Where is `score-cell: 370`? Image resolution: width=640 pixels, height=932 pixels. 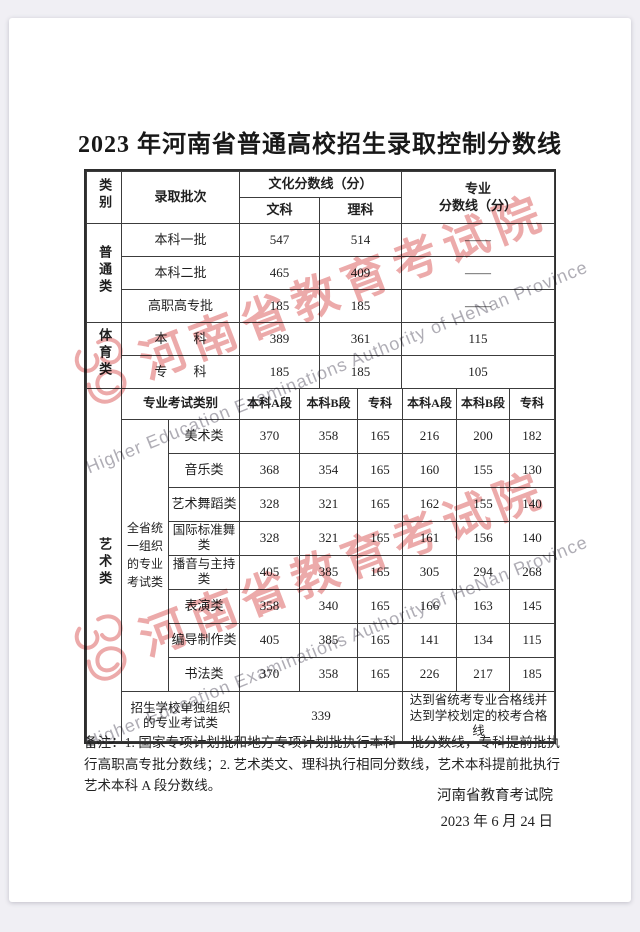 score-cell: 370 is located at coordinates (270, 436).